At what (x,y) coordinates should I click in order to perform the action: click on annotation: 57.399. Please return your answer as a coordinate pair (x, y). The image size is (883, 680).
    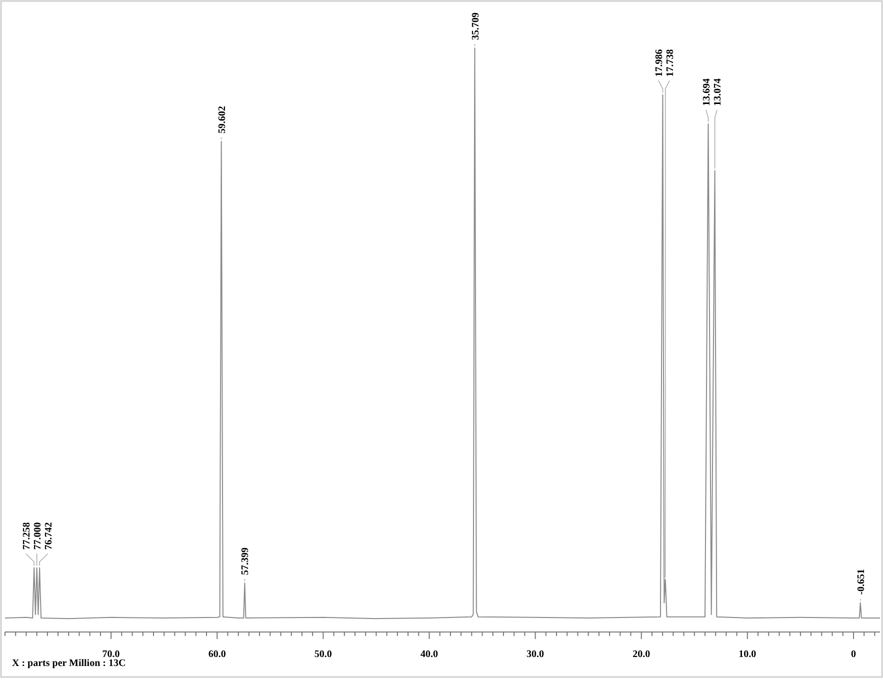
    Looking at the image, I should click on (246, 561).